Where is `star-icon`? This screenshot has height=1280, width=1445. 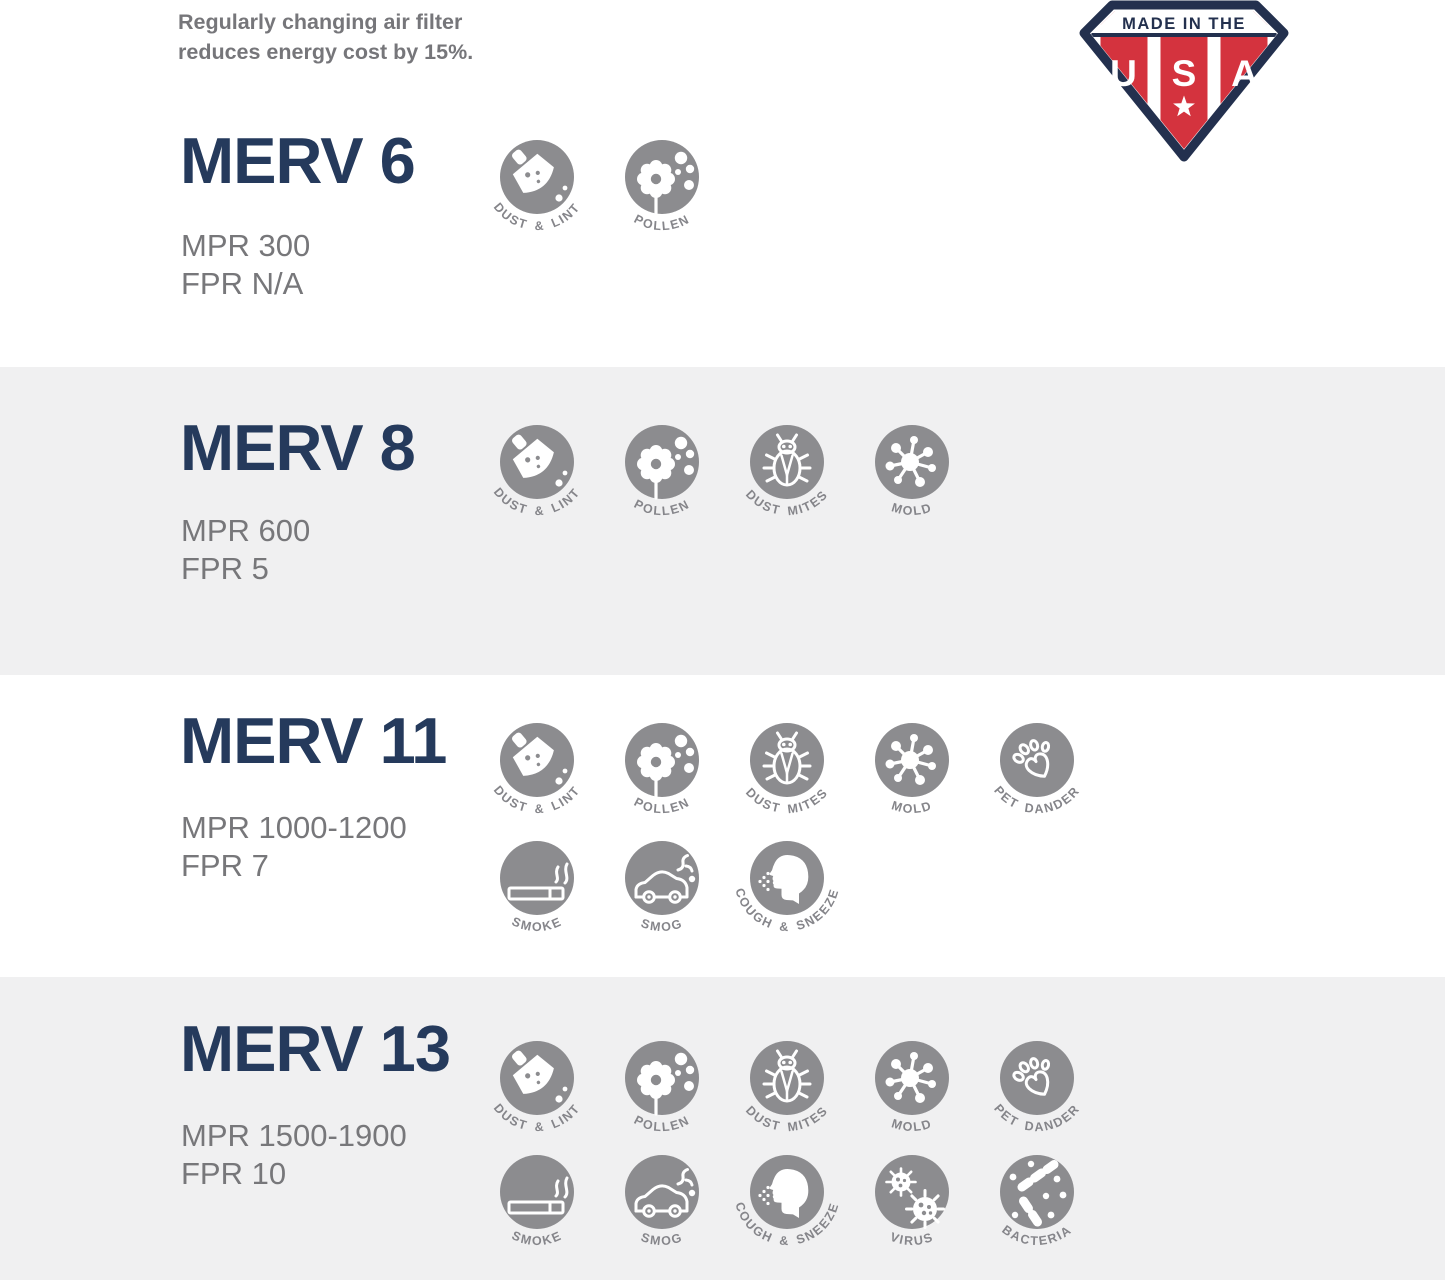
star-icon is located at coordinates (1184, 106).